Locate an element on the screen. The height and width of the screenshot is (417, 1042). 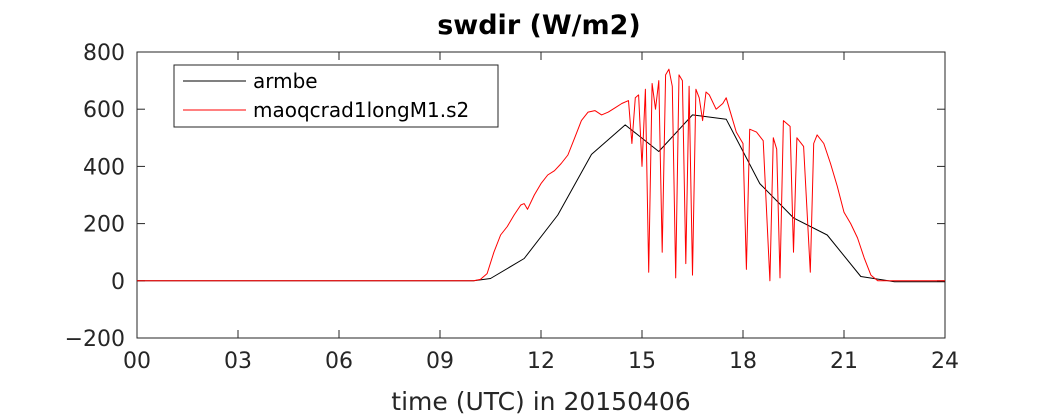
x-tick-label: 24 is located at coordinates (945, 361).